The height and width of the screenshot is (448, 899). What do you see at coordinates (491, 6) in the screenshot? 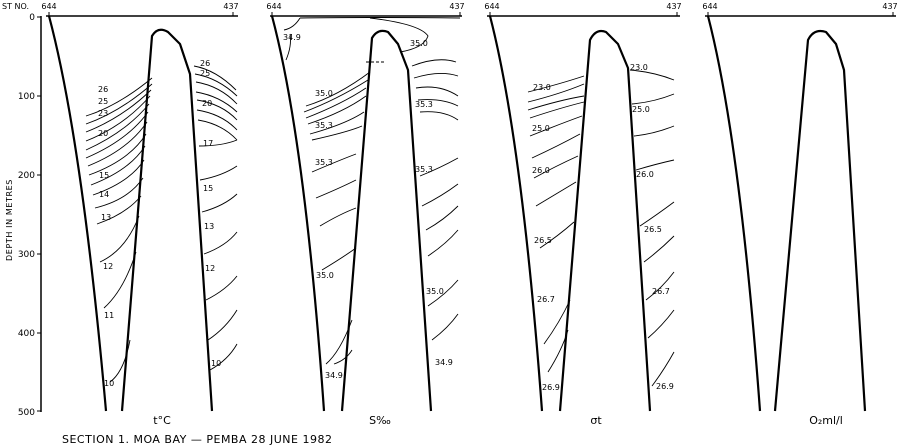
I see `panel-sigma-t-station-644: 644` at bounding box center [491, 6].